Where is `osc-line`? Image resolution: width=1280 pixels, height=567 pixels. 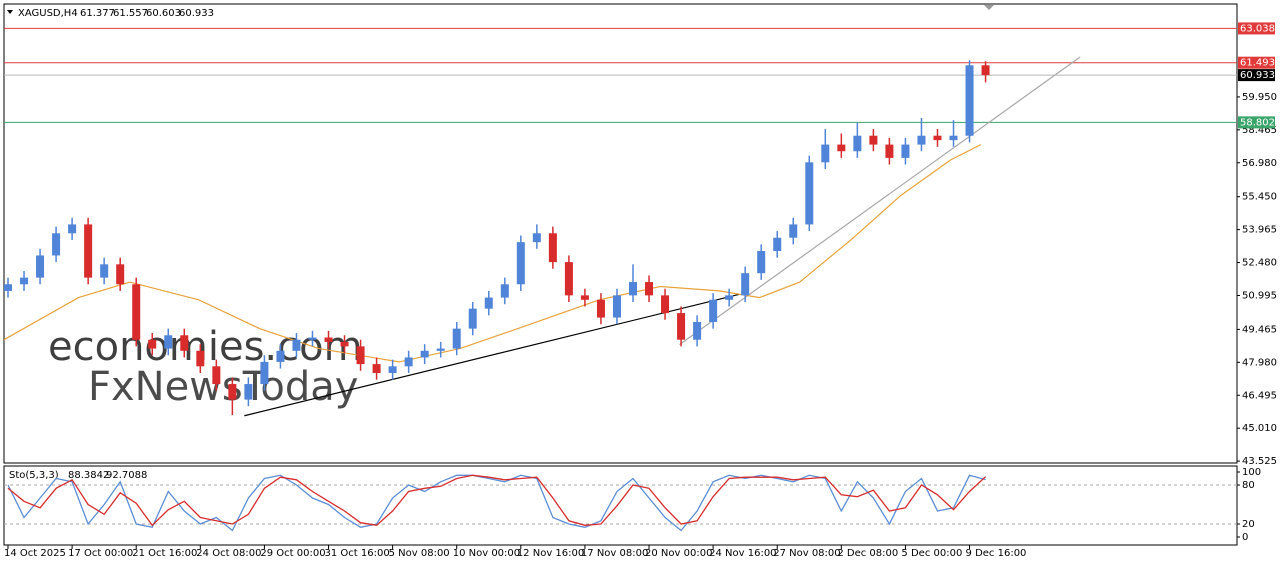
osc-line is located at coordinates (497, 500).